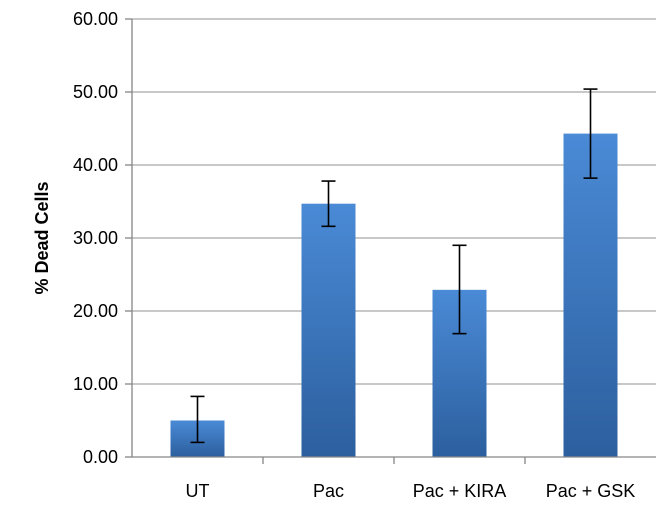 The width and height of the screenshot is (656, 507). Describe the element at coordinates (42, 237) in the screenshot. I see `y-axis-title: % Dead Cells` at that location.